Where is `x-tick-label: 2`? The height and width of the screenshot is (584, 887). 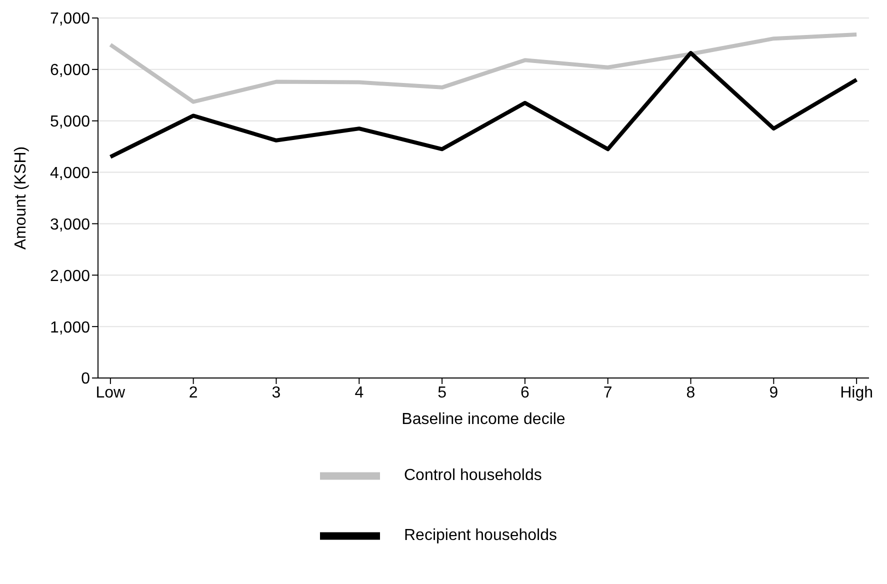
x-tick-label: 2 is located at coordinates (193, 393).